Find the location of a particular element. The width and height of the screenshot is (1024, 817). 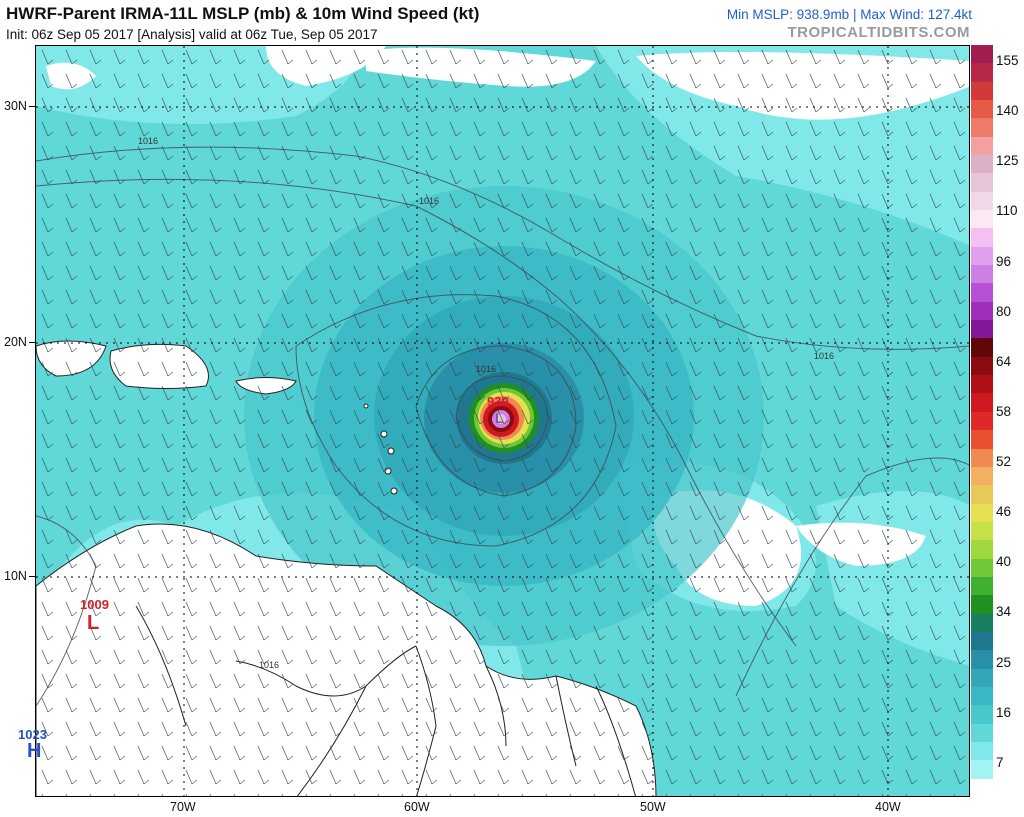

lat-label-10n: 10N is located at coordinates (15, 576).